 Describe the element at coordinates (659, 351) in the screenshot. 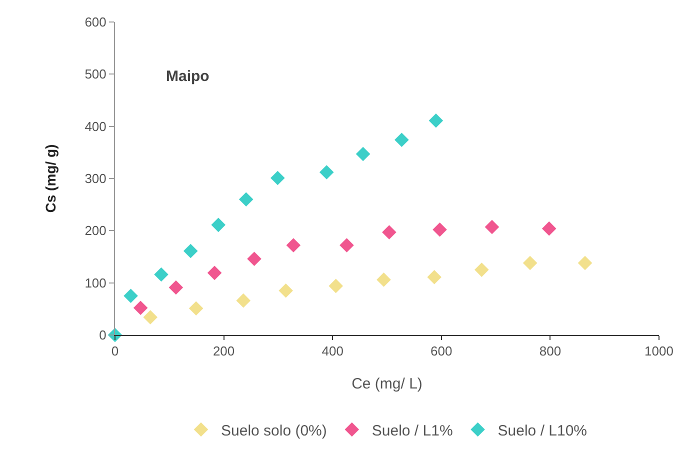

I see `x-tick-label: 1000` at that location.